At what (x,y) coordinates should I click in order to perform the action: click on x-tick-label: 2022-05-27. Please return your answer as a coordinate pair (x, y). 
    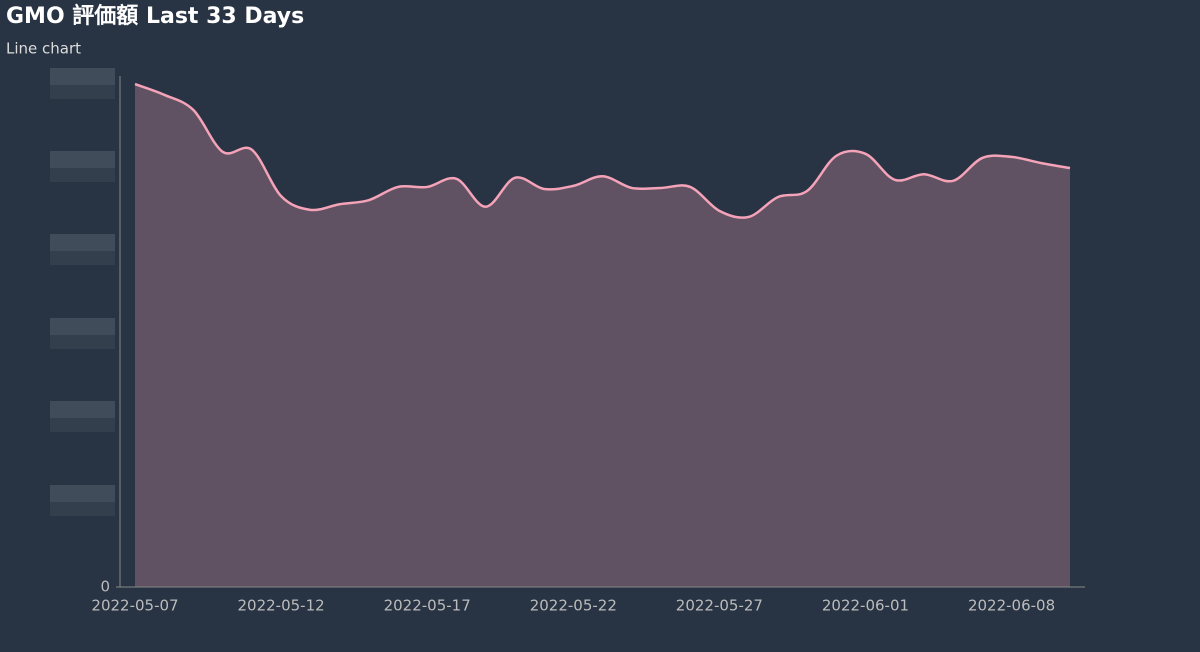
    Looking at the image, I should click on (719, 606).